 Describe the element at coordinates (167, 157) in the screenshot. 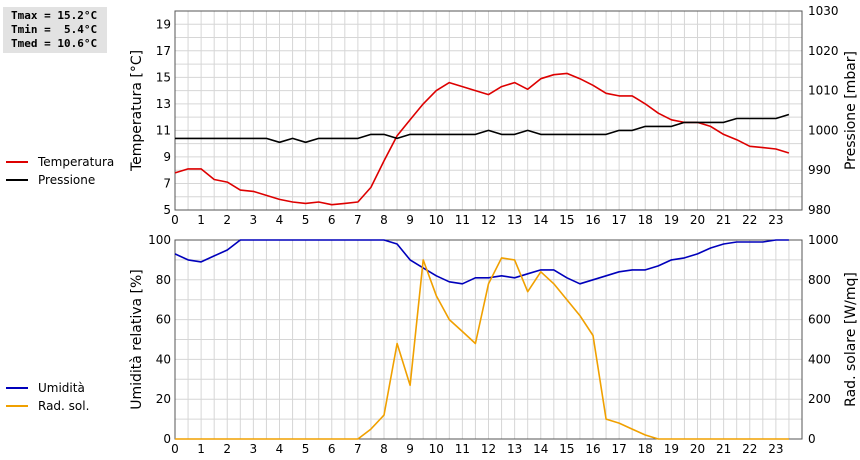

I see `y-left-tick-label: 9` at that location.